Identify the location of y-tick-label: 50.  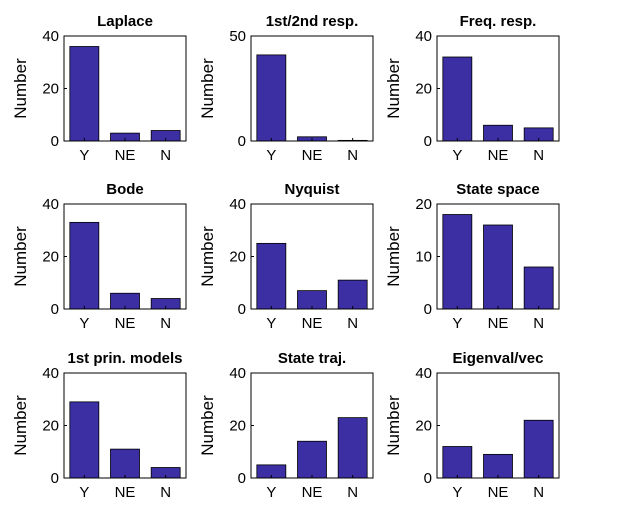
(237, 36).